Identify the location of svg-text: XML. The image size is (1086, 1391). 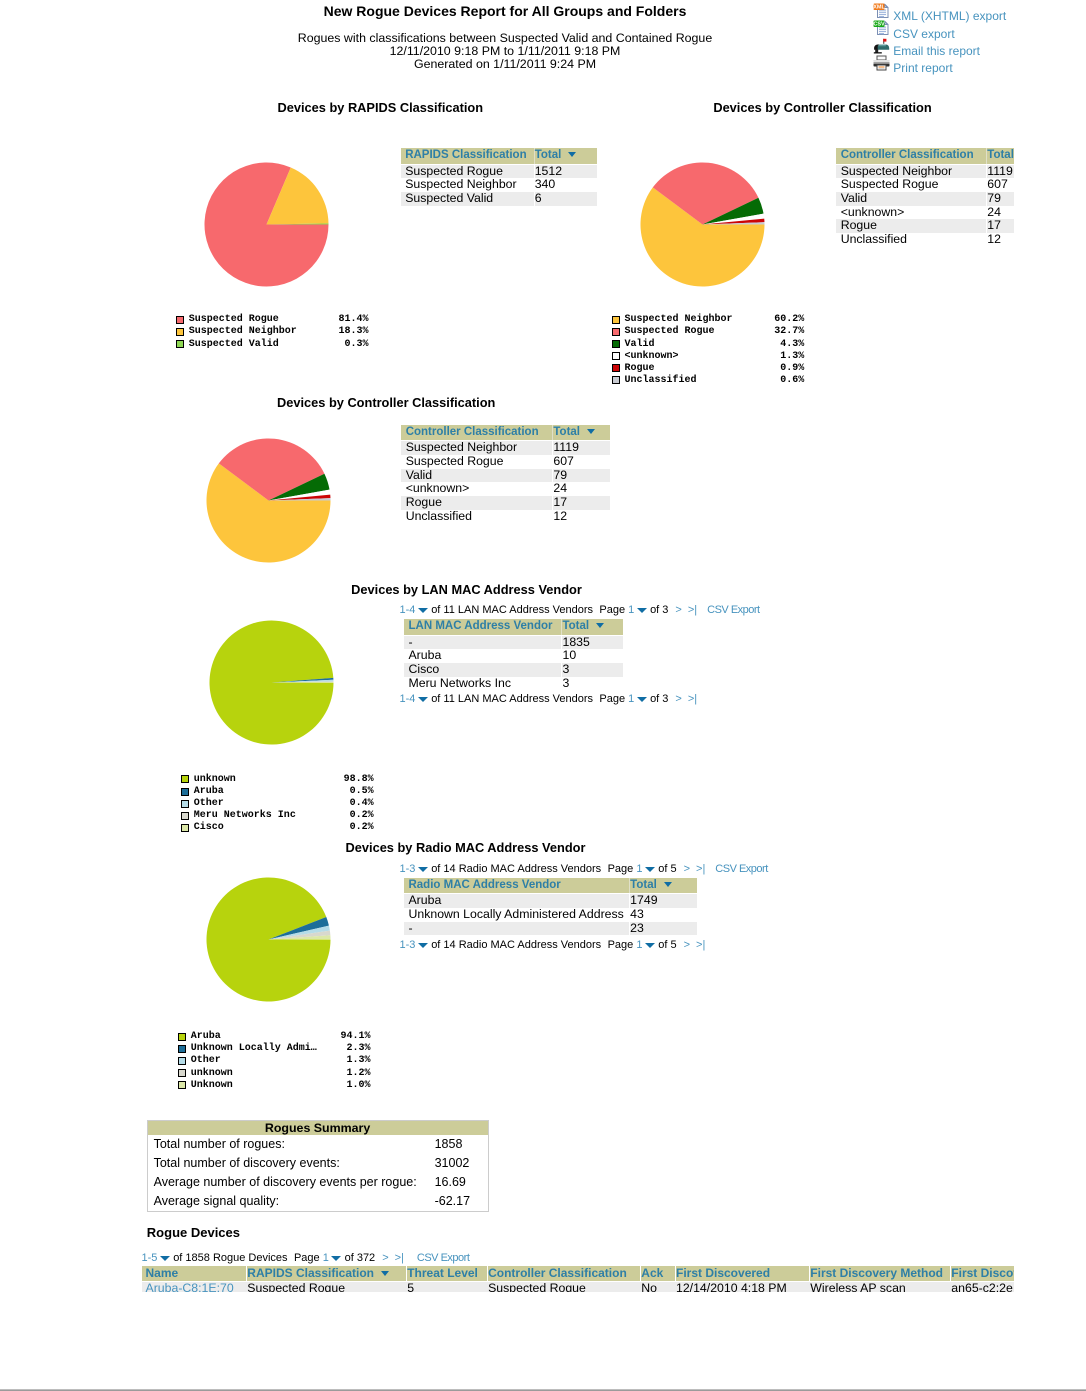
(879, 8).